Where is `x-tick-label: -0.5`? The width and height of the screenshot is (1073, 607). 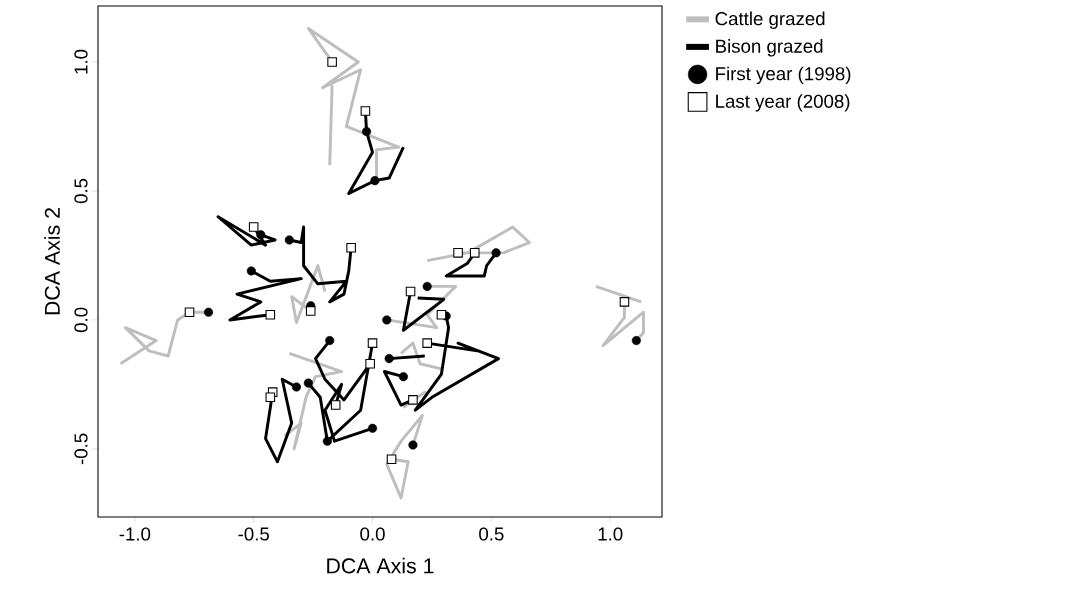 x-tick-label: -0.5 is located at coordinates (253, 534).